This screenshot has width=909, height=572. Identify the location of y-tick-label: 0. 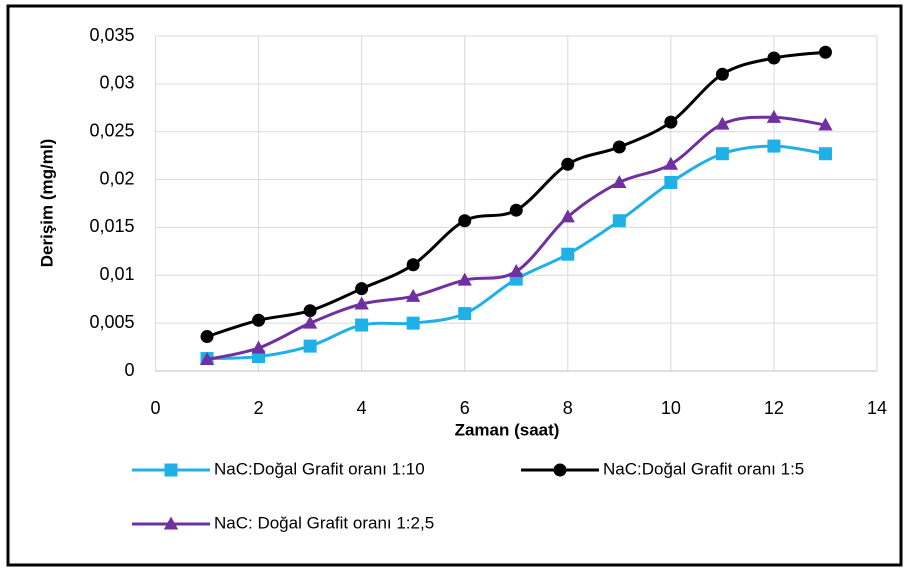
(129, 370).